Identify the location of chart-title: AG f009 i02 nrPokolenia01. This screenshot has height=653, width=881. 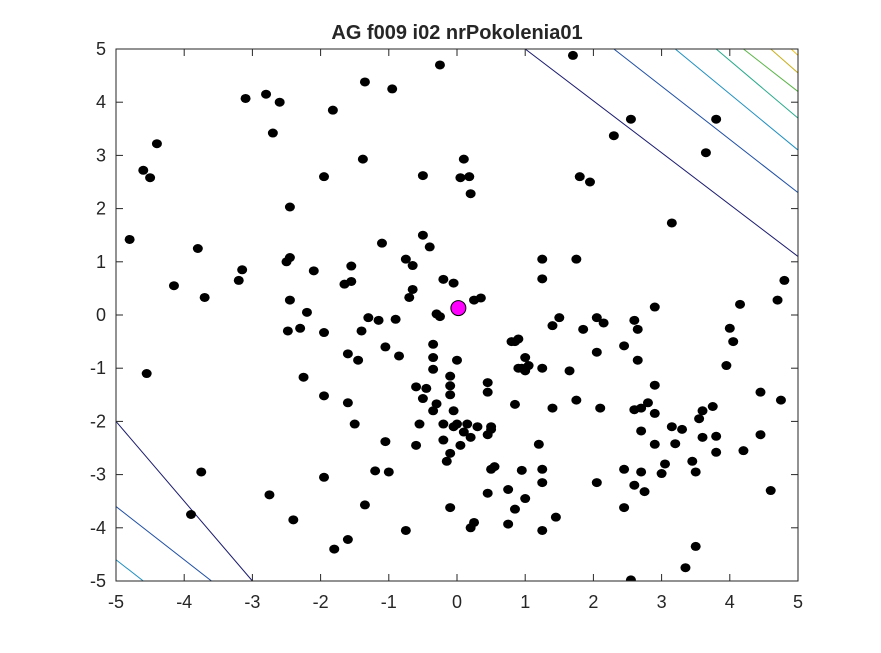
(456, 33).